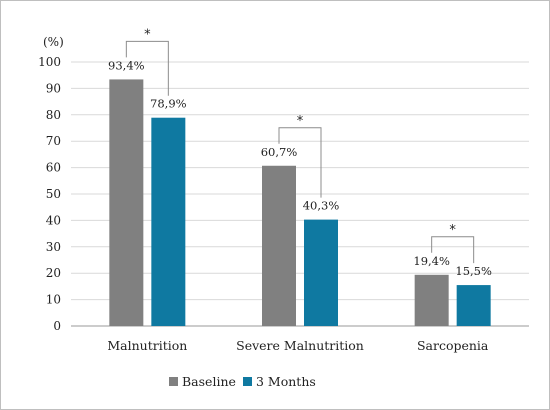 The image size is (550, 410). What do you see at coordinates (147, 345) in the screenshot?
I see `x-category-label: Malnutrition` at bounding box center [147, 345].